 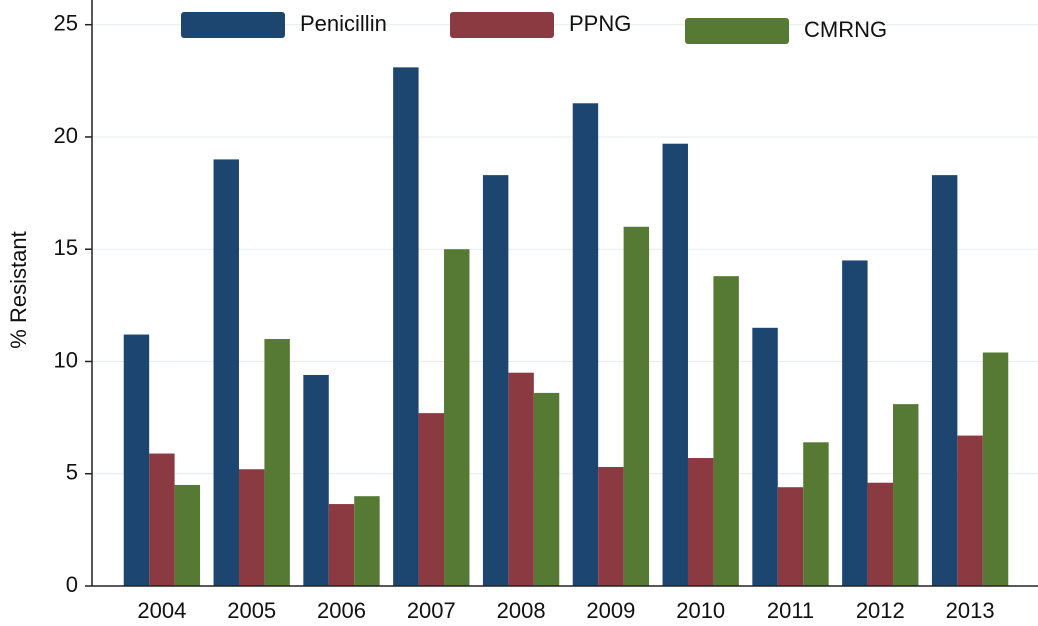 What do you see at coordinates (341, 610) in the screenshot?
I see `x-tick-label: 2006` at bounding box center [341, 610].